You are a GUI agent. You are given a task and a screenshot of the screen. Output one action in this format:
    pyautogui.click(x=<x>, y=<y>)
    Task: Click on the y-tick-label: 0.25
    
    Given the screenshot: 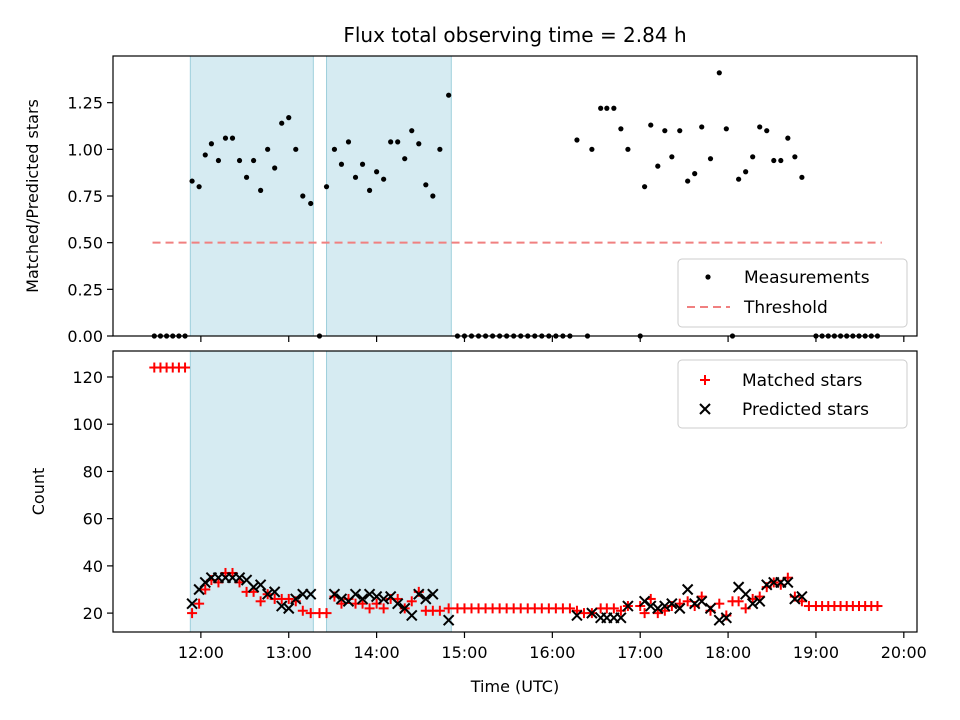 What is the action you would take?
    pyautogui.click(x=85, y=289)
    